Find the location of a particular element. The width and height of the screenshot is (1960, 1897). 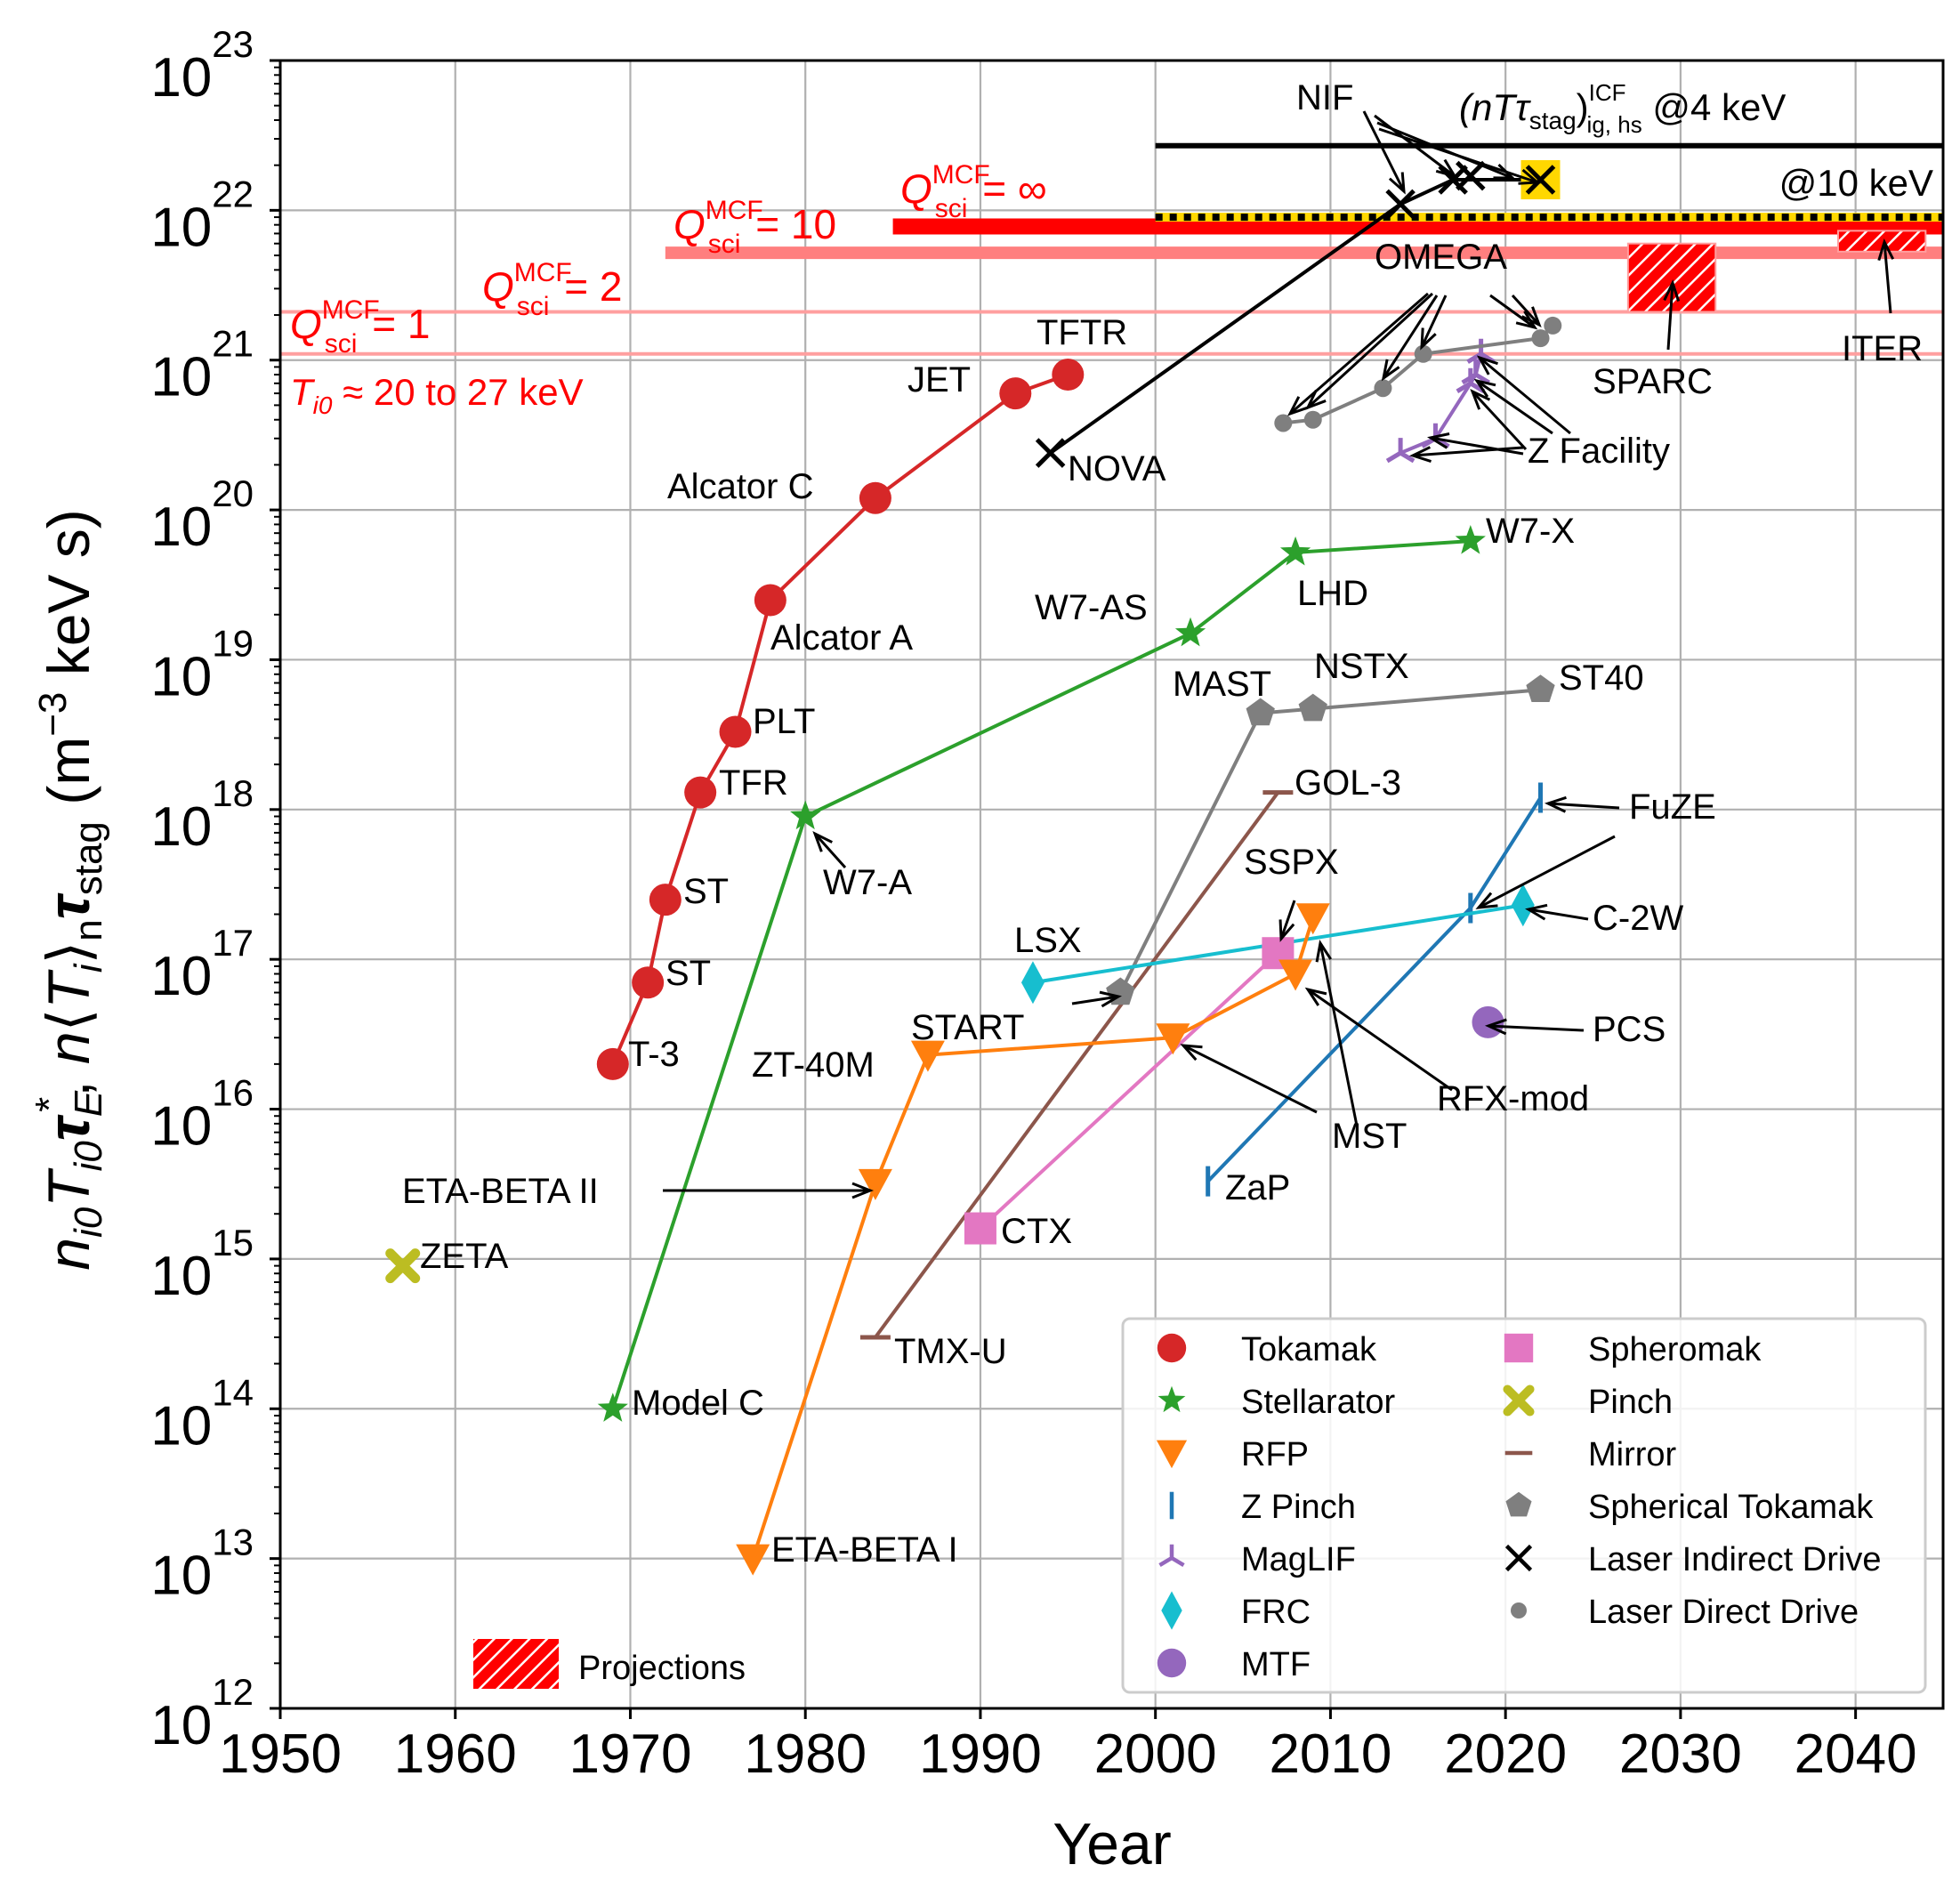

point-label: Z Facility is located at coordinates (1599, 451).